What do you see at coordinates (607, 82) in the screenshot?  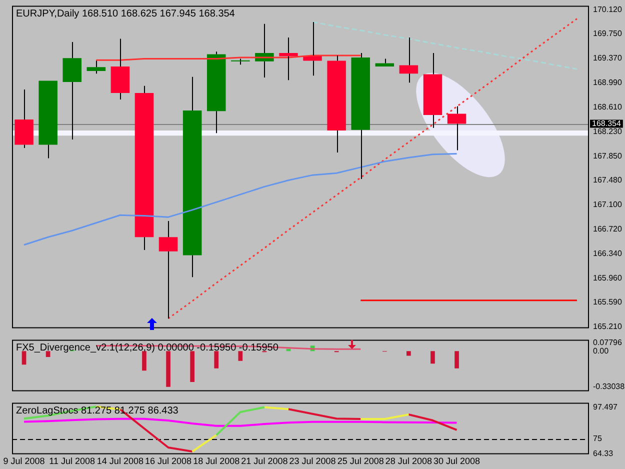 I see `y-tick-label: 168.990` at bounding box center [607, 82].